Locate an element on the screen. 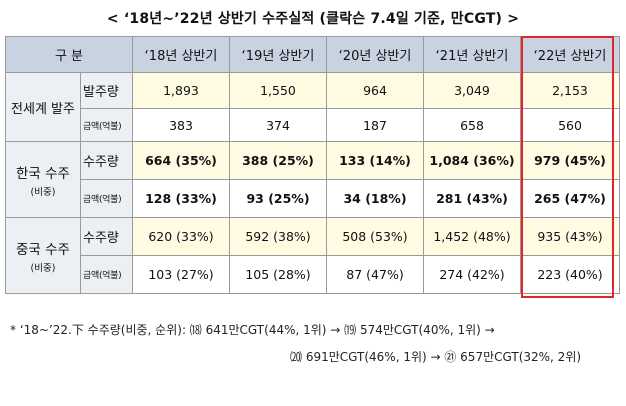 This screenshot has height=406, width=626. table-cell: 508 (53%) is located at coordinates (375, 236).